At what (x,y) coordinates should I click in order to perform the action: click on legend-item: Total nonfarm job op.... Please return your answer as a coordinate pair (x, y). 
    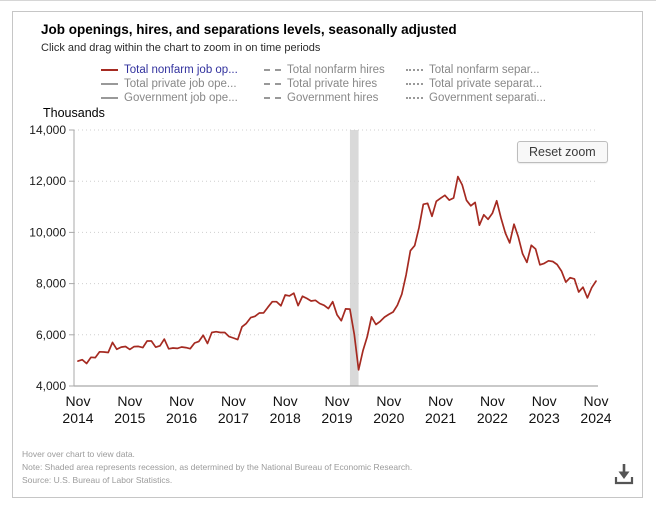
    Looking at the image, I should click on (169, 70).